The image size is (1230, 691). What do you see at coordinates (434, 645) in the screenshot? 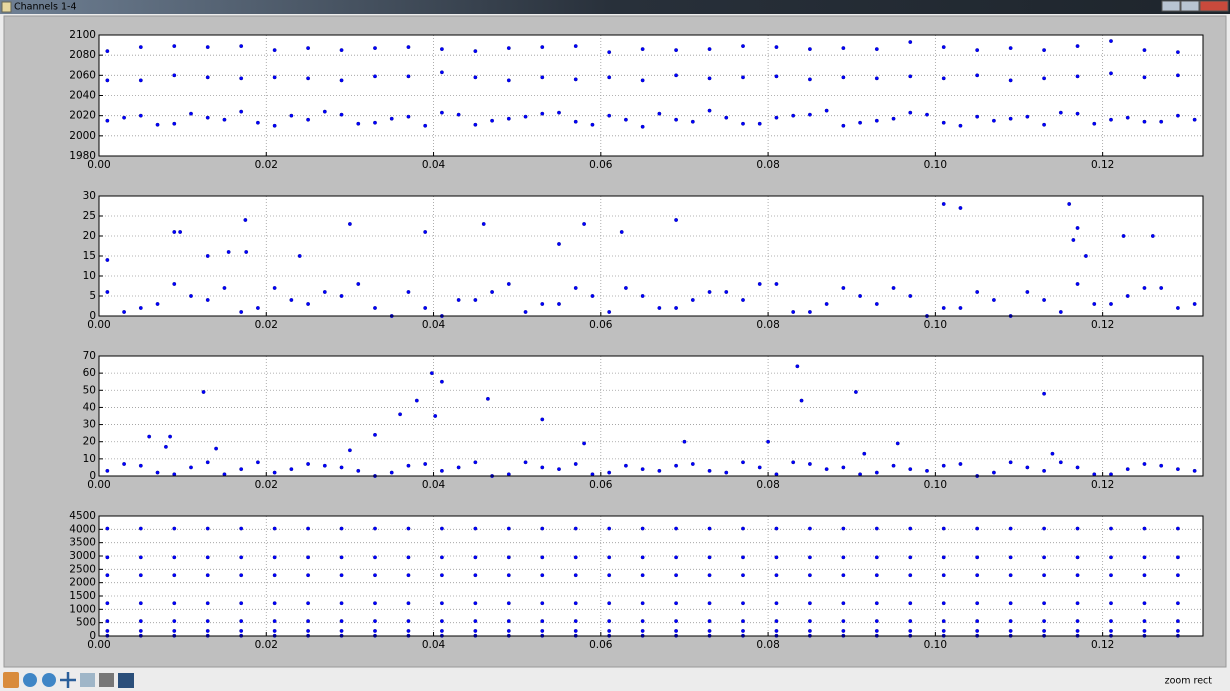
I see `x-tick-label: 0.04` at bounding box center [434, 645].